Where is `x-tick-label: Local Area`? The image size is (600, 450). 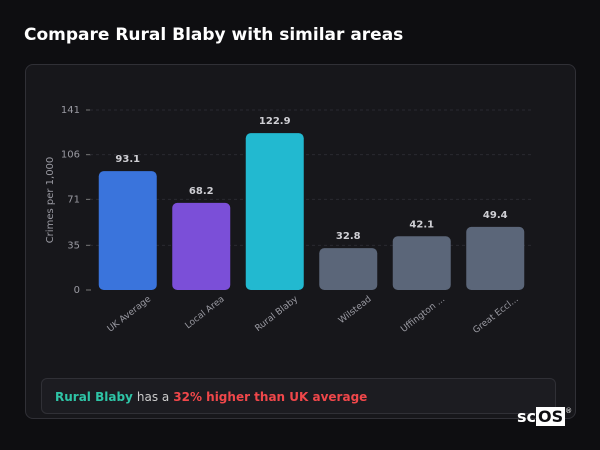 x-tick-label: Local Area is located at coordinates (205, 312).